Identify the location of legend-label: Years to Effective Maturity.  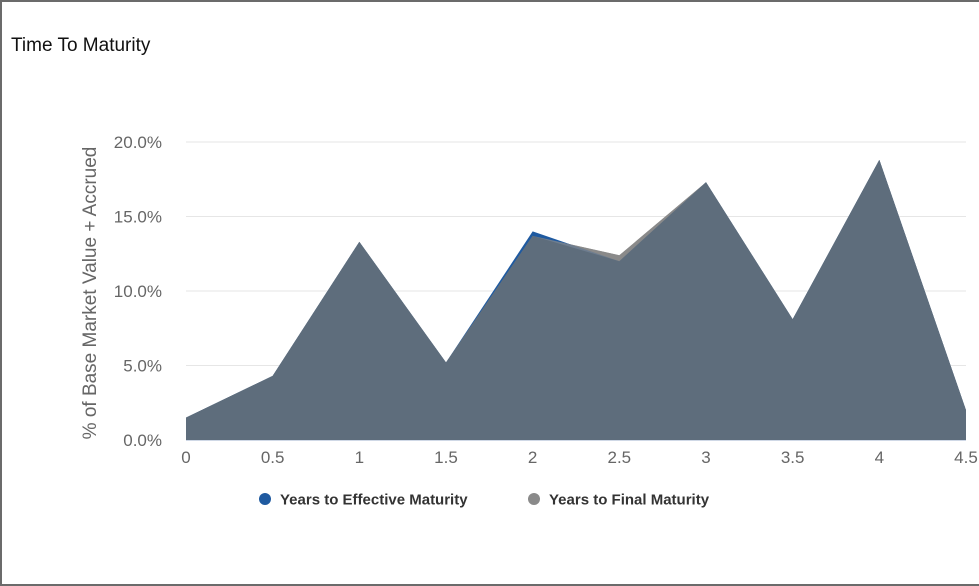
(374, 500).